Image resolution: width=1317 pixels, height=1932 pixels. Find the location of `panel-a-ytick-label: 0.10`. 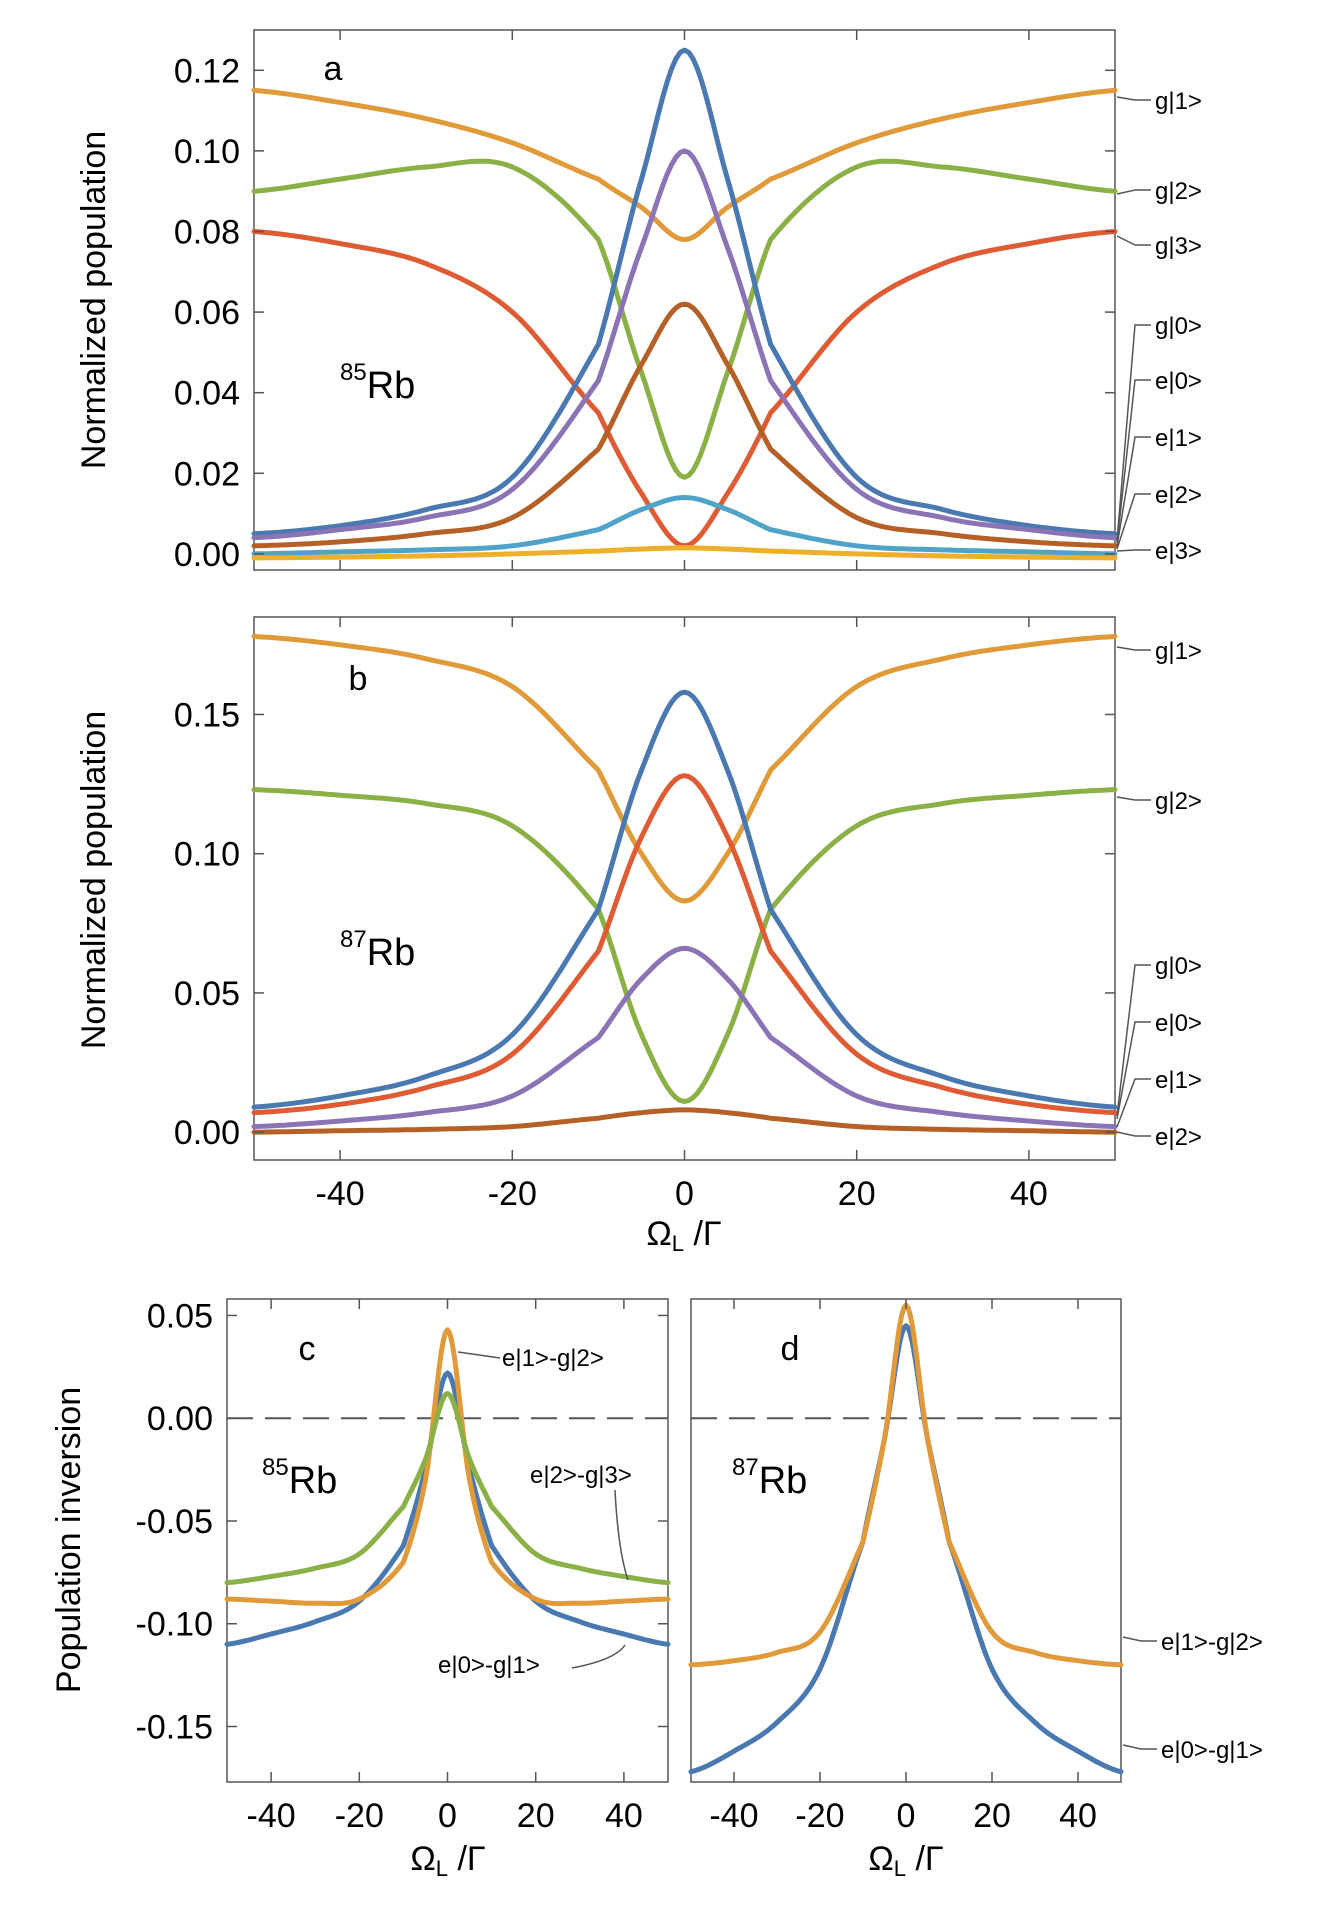

panel-a-ytick-label: 0.10 is located at coordinates (207, 152).